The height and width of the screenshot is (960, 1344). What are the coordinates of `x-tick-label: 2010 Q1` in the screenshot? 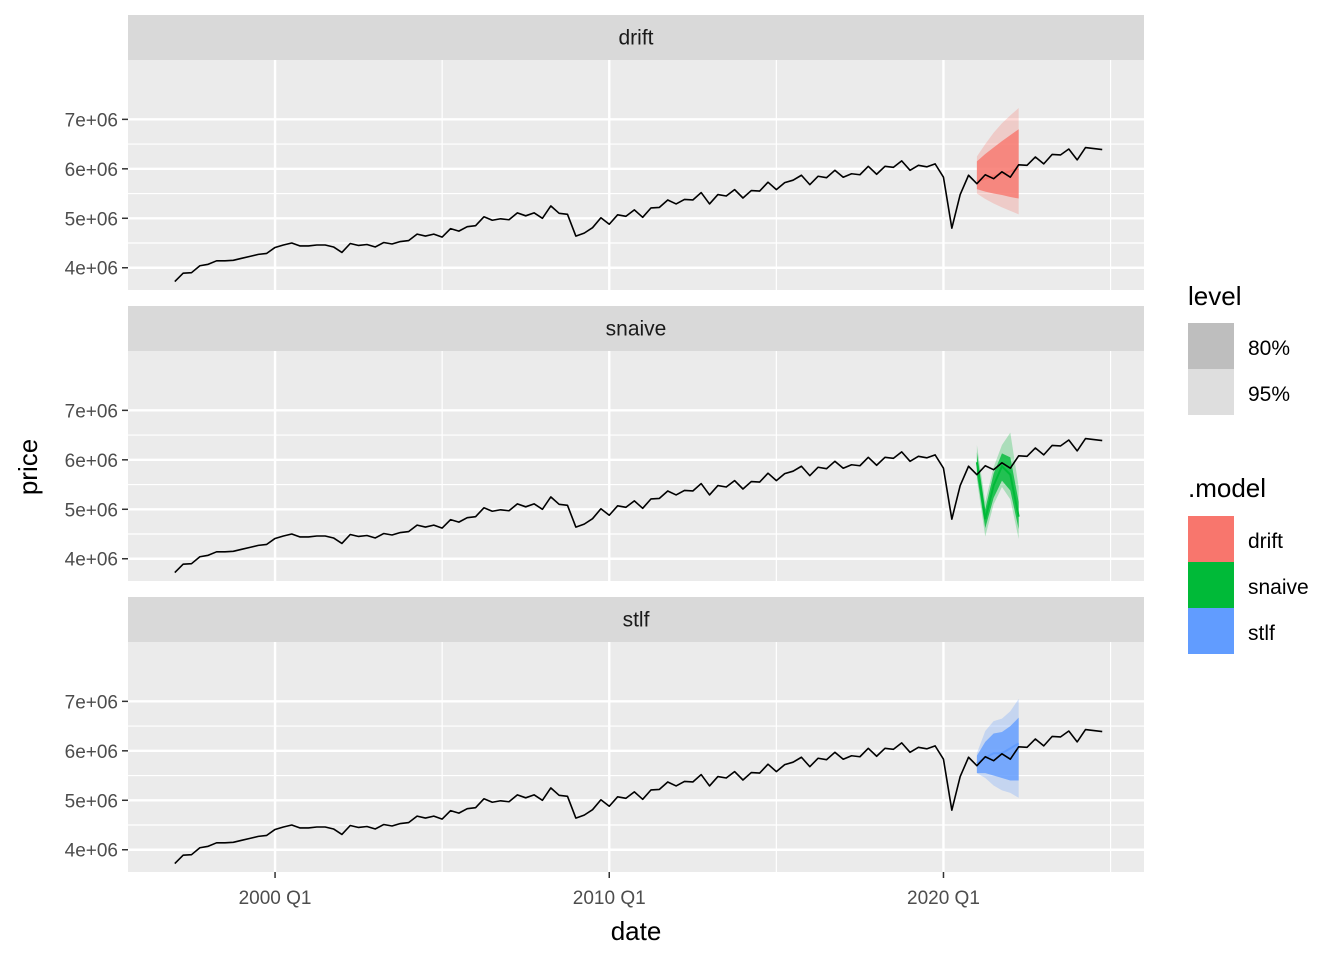 It's located at (609, 898).